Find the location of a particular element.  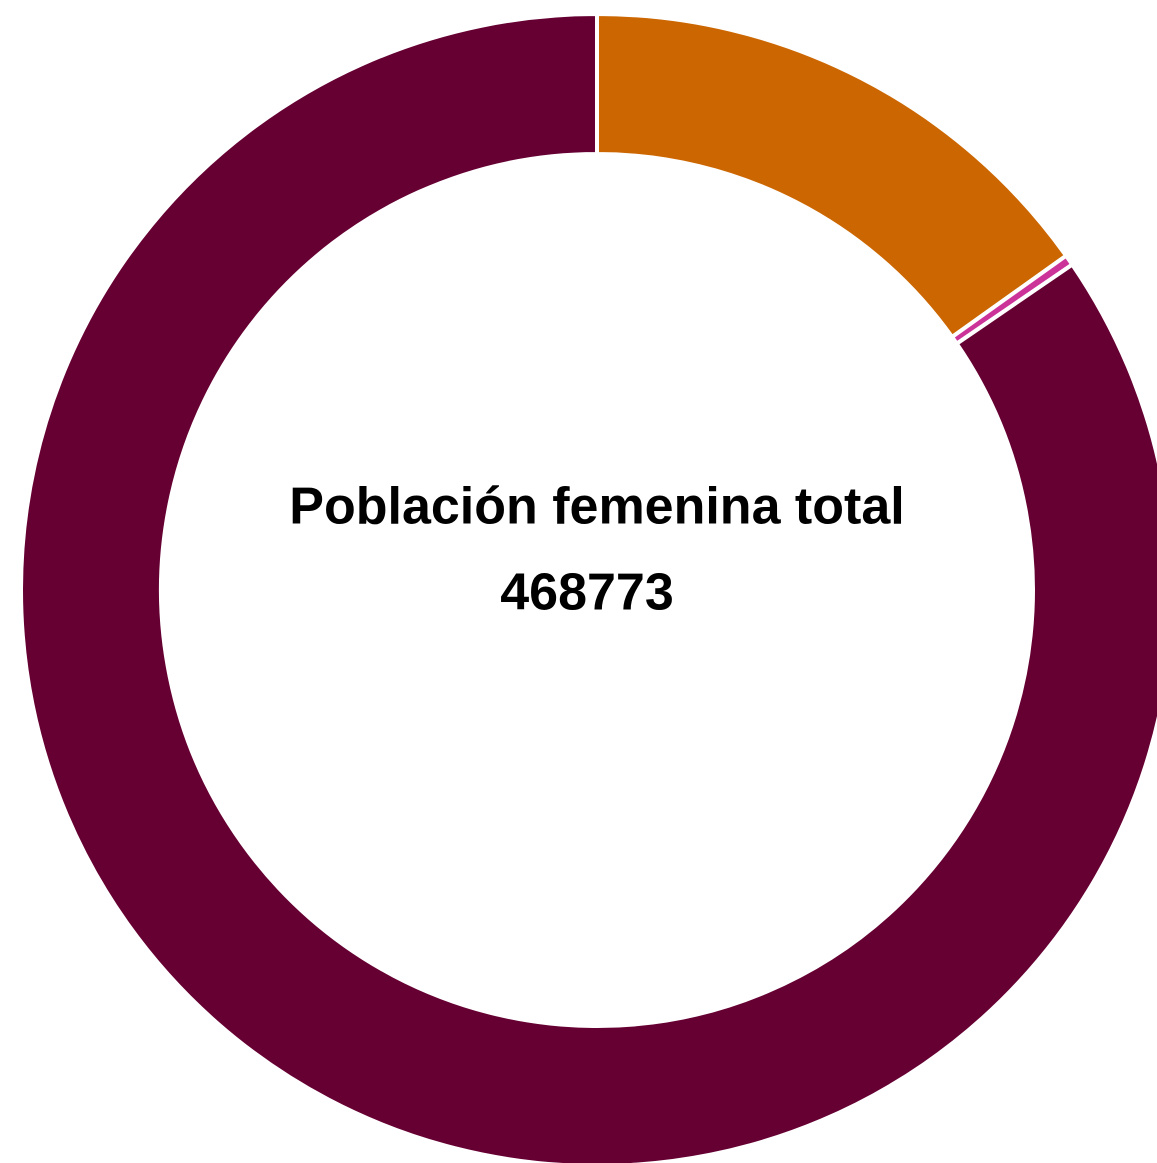

center-label: Población femenina total is located at coordinates (596, 507).